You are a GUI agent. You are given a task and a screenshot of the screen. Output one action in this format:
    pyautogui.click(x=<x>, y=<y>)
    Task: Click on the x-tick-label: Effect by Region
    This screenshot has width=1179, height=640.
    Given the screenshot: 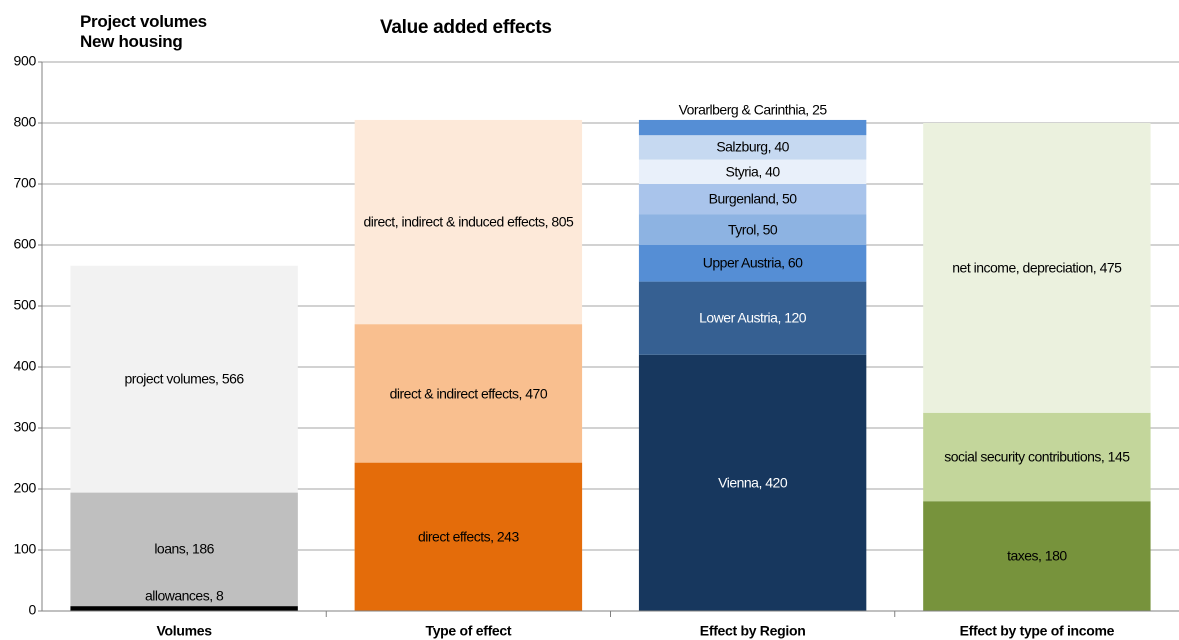 What is the action you would take?
    pyautogui.click(x=753, y=631)
    